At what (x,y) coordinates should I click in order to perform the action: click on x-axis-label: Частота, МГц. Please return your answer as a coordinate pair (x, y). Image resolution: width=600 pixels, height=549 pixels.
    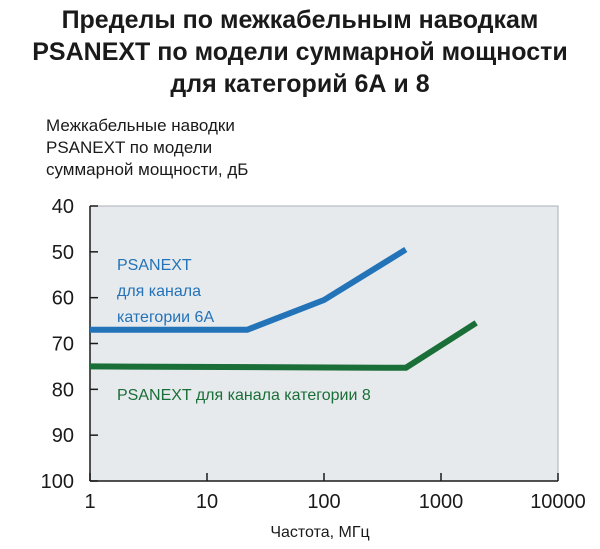
    Looking at the image, I should click on (320, 532).